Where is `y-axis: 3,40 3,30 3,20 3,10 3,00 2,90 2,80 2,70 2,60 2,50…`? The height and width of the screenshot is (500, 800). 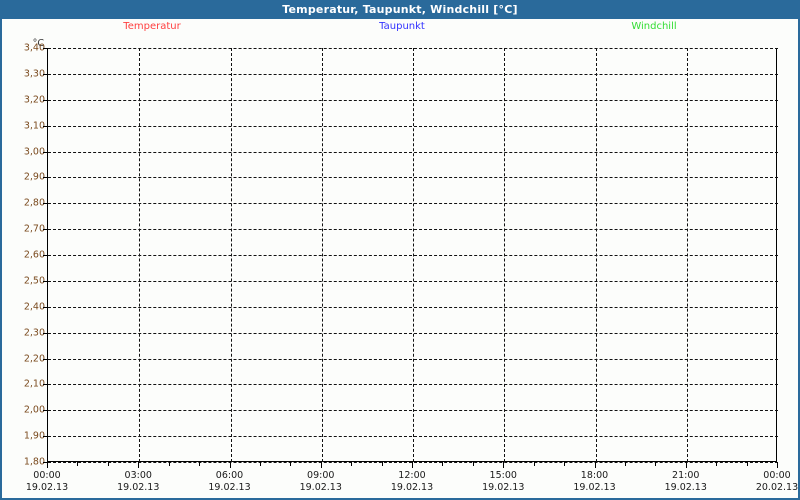 y-axis: 3,40 3,30 3,20 3,10 3,00 2,90 2,80 2,70 2,60 2,50… is located at coordinates (24, 250).